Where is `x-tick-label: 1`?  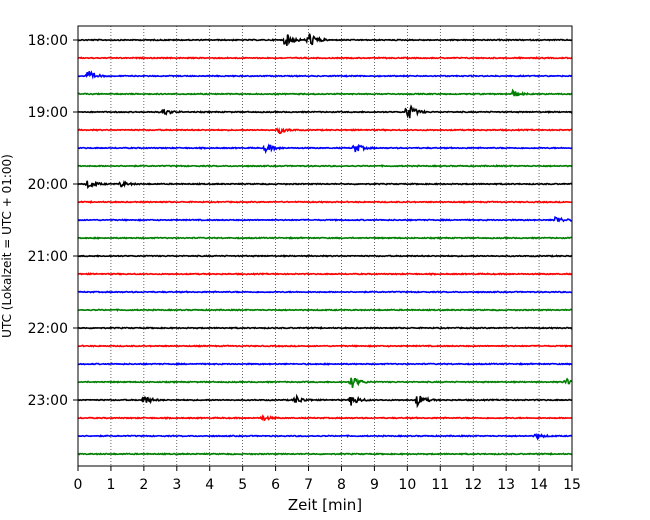
x-tick-label: 1 is located at coordinates (110, 485).